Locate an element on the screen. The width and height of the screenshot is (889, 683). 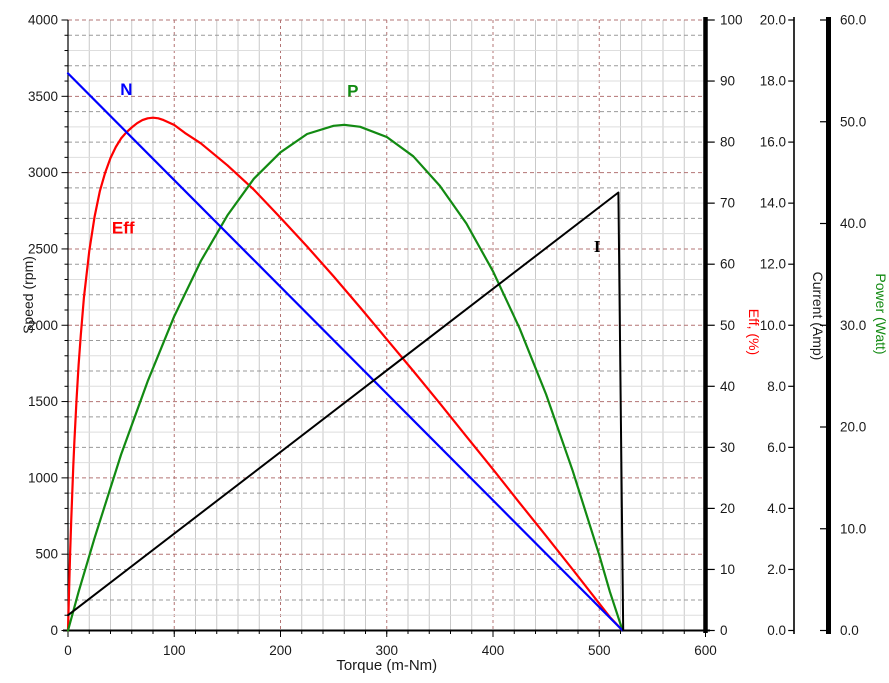
speed-tick-label: 1500 is located at coordinates (43, 401).